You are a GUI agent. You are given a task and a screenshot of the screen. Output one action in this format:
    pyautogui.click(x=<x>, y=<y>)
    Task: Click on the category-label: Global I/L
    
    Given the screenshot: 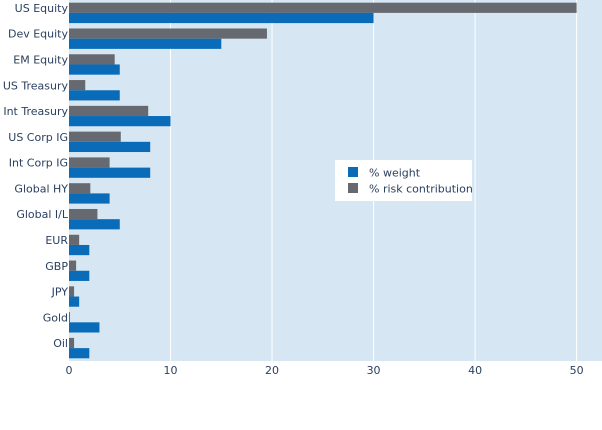 What is the action you would take?
    pyautogui.click(x=42, y=214)
    